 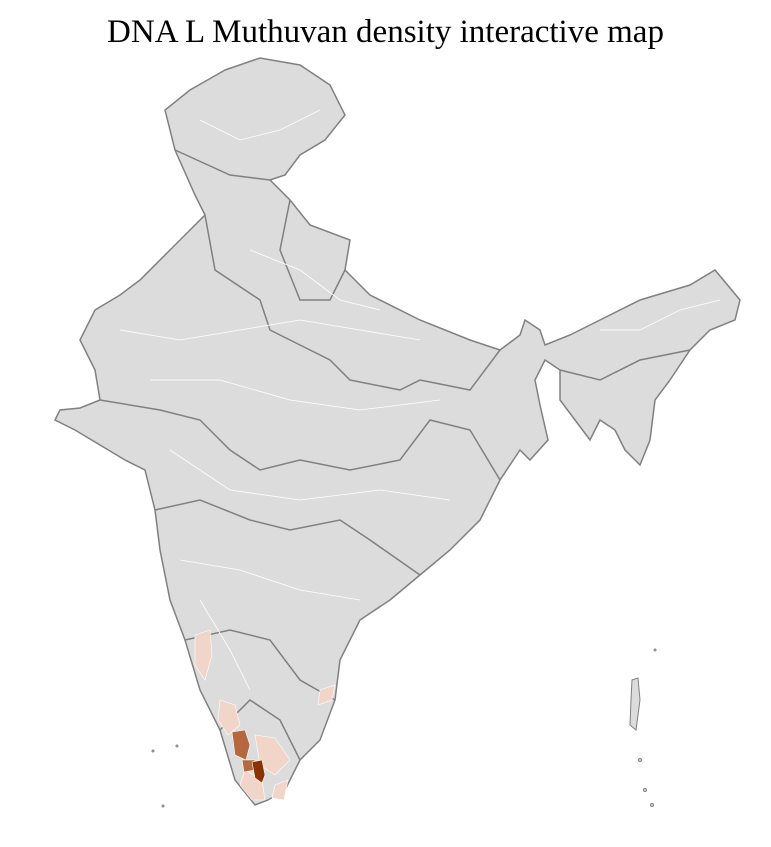 I want to click on map-title: DNA L Muthuvan density interactive map, so click(x=385, y=32).